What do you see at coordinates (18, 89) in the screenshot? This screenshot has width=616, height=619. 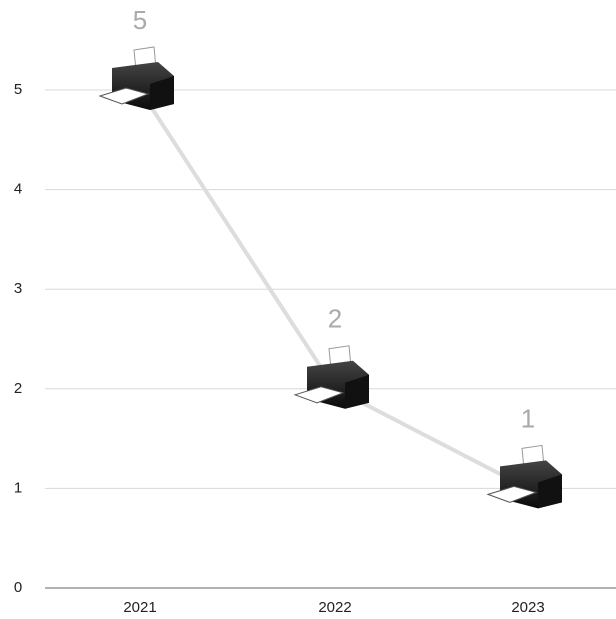 I see `y-tick-label: 5` at bounding box center [18, 89].